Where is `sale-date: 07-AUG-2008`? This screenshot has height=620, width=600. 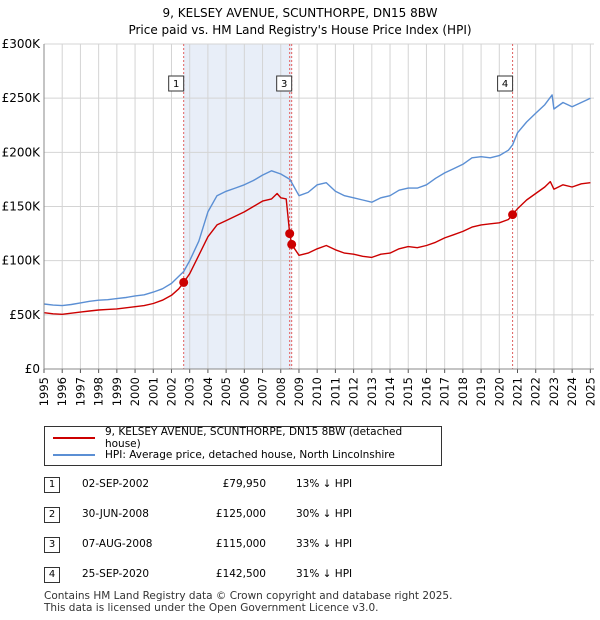 sale-date: 07-AUG-2008 is located at coordinates (117, 544).